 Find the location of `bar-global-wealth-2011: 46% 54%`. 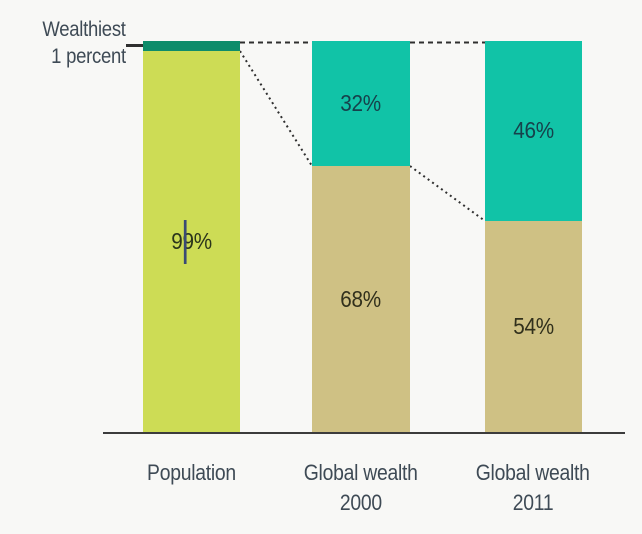

bar-global-wealth-2011: 46% 54% is located at coordinates (533, 236).